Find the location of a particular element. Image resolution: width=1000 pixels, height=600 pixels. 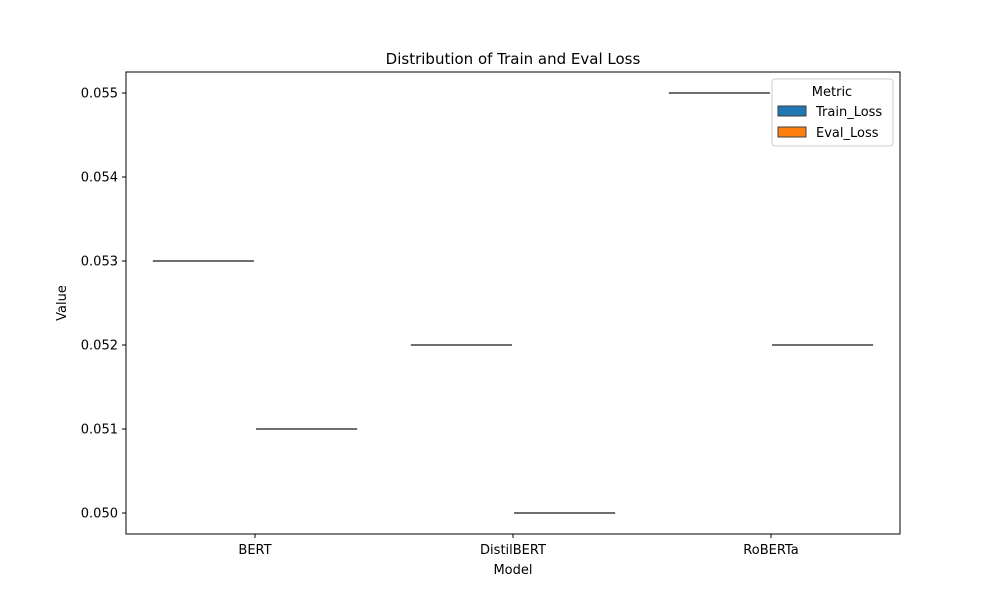

y-tick-label: 0.053 is located at coordinates (99, 262).